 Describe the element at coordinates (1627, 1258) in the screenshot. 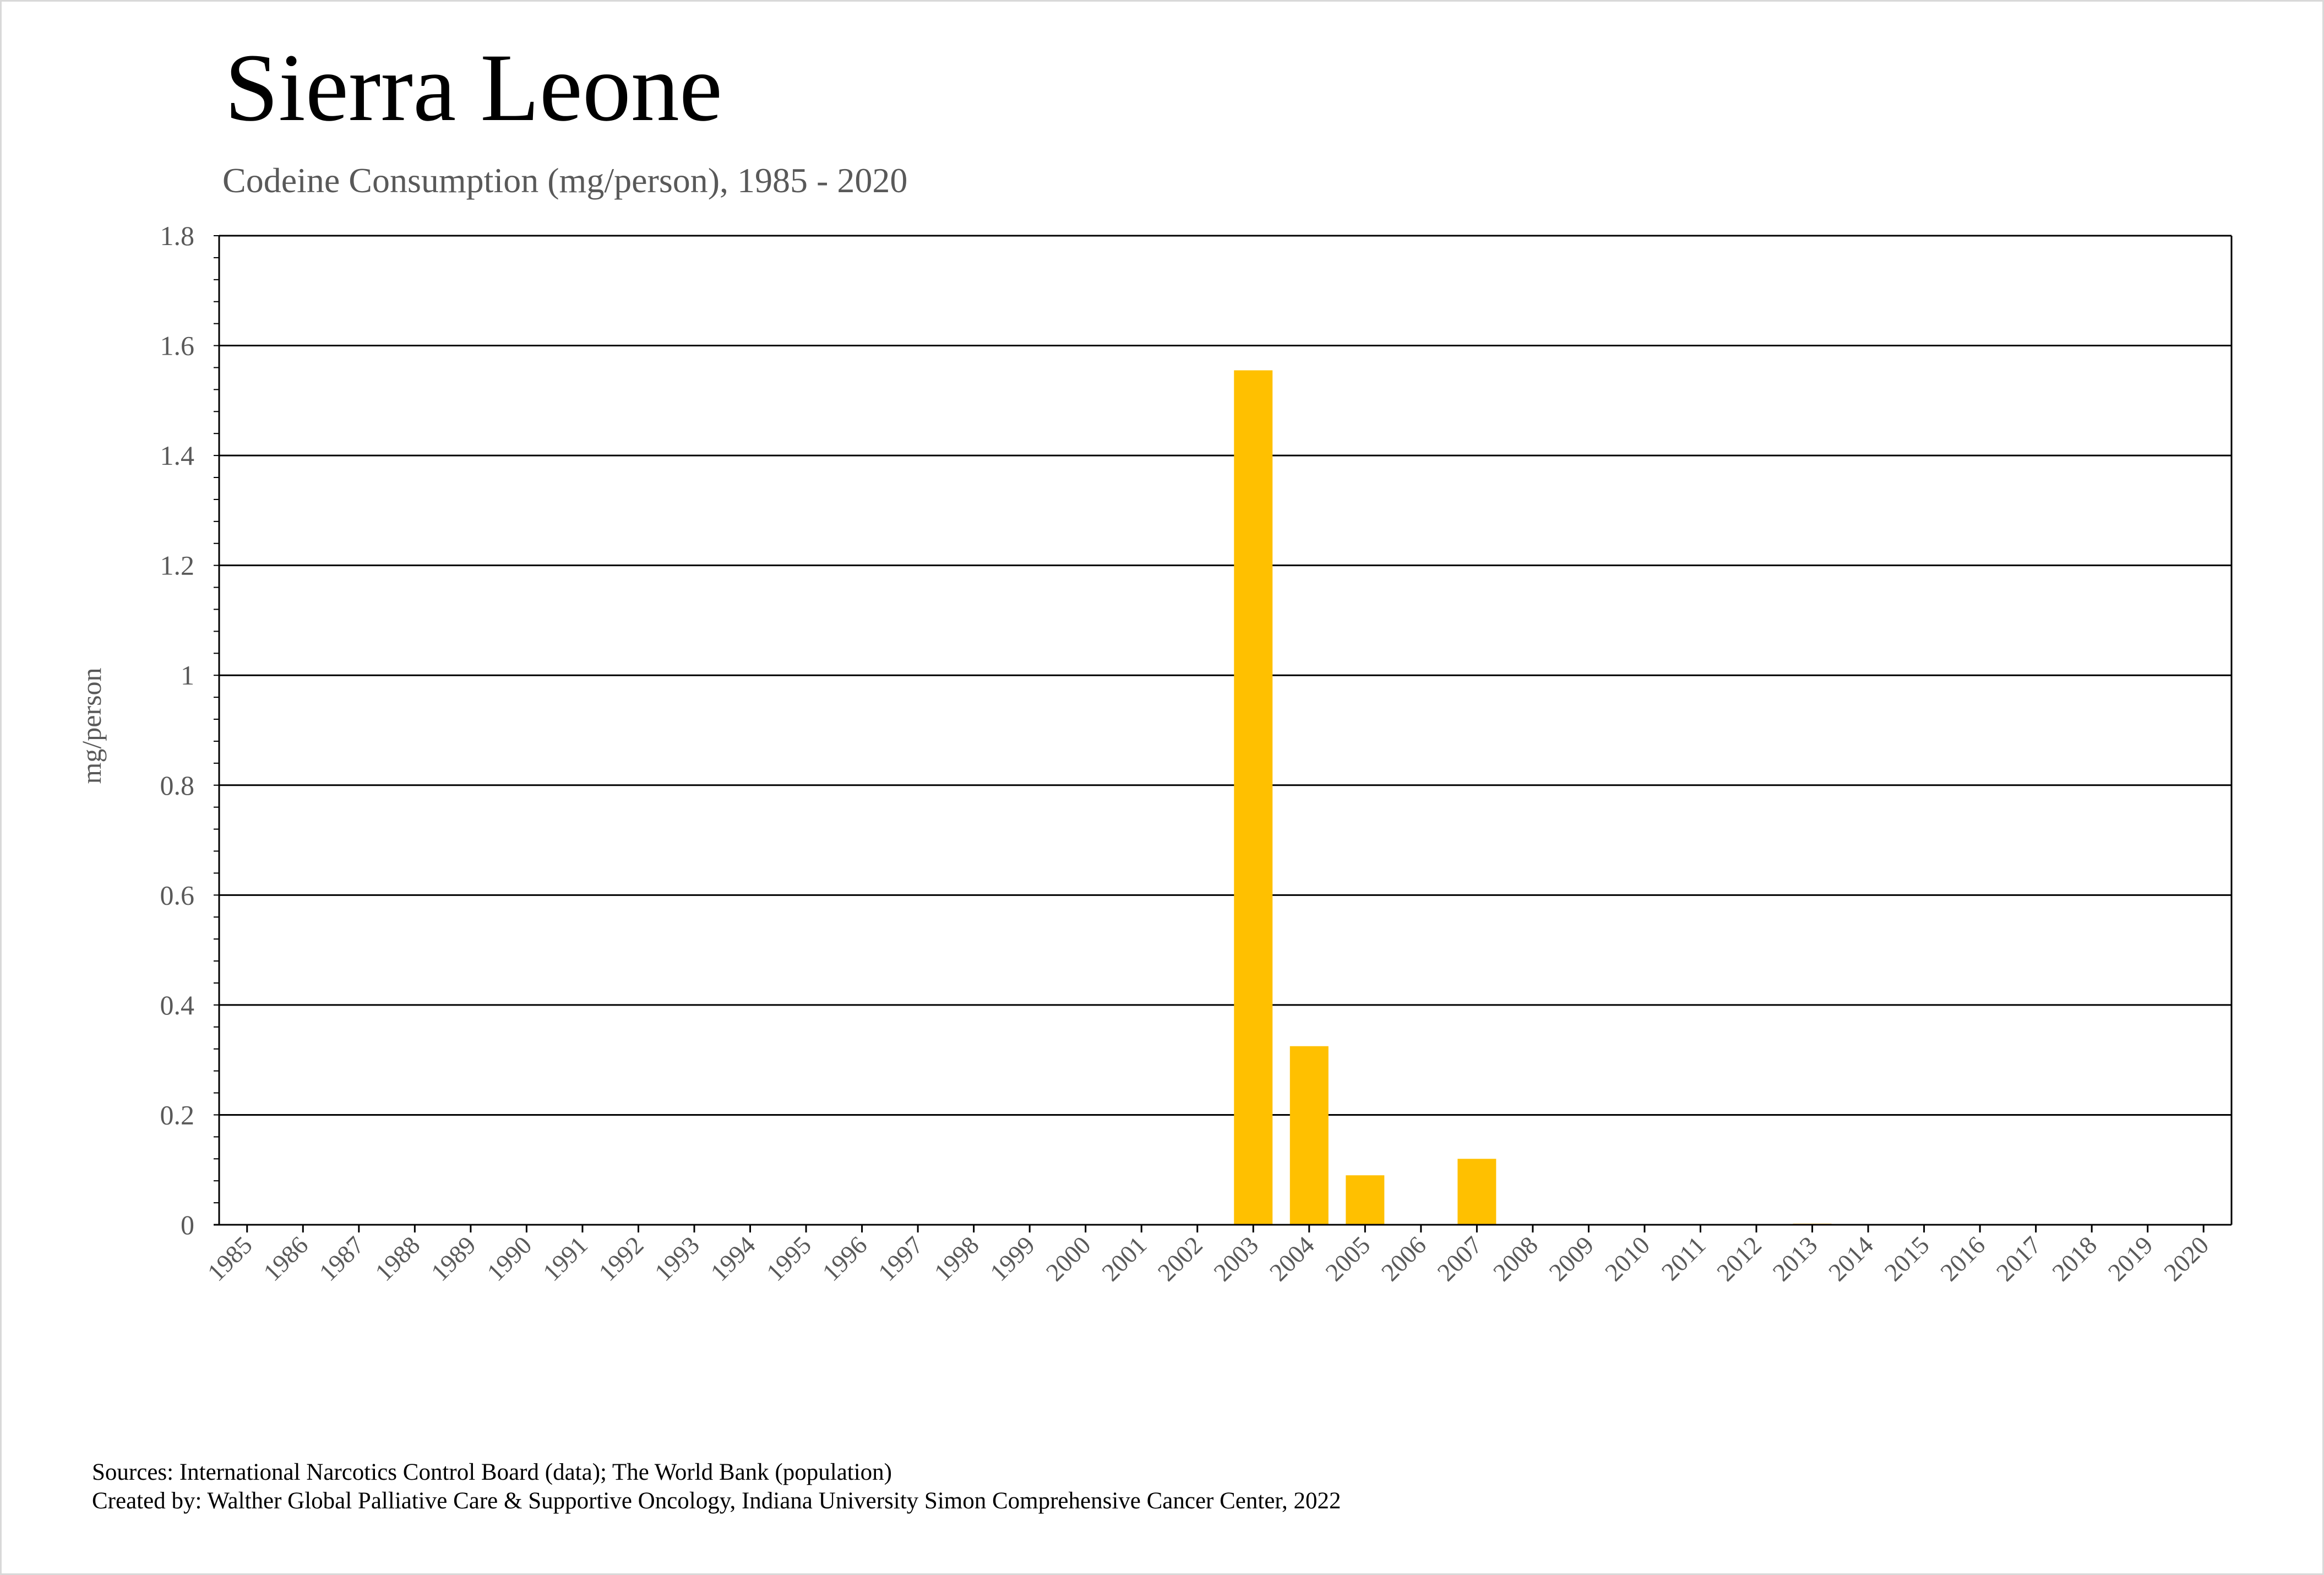

I see `x-tick-label: 2010` at that location.